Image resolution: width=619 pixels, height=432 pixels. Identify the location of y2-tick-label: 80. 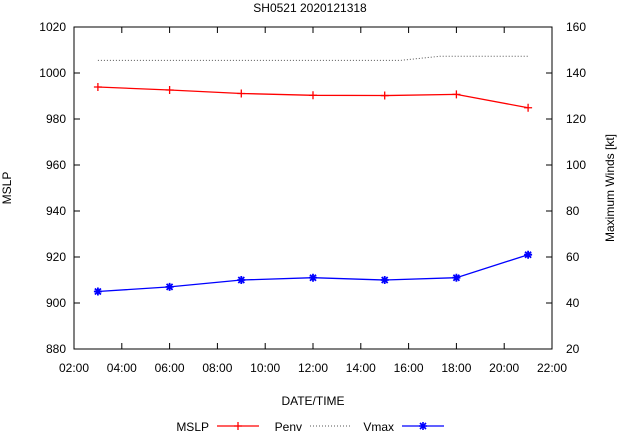
(573, 211).